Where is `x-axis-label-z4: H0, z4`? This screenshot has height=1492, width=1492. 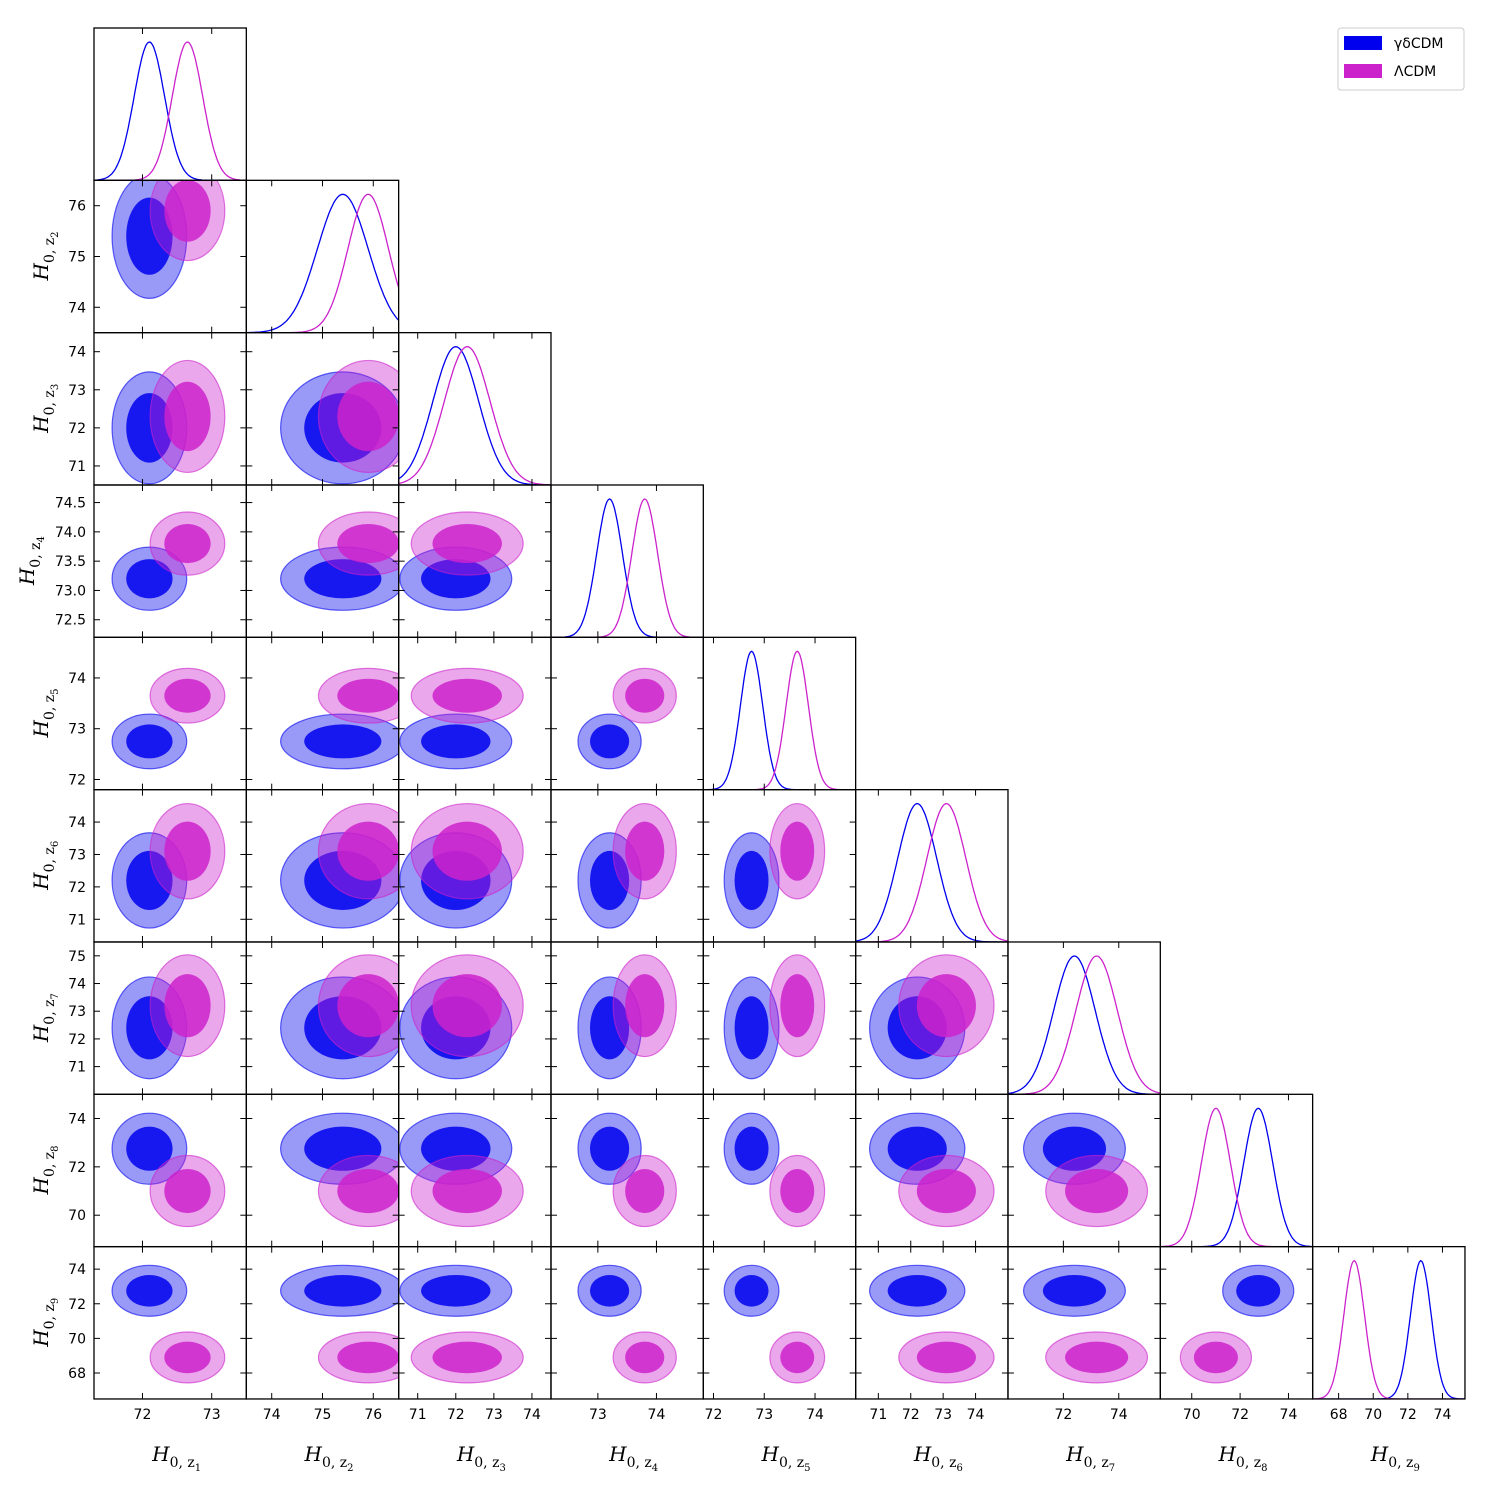 x-axis-label-z4: H0, z4 is located at coordinates (633, 1458).